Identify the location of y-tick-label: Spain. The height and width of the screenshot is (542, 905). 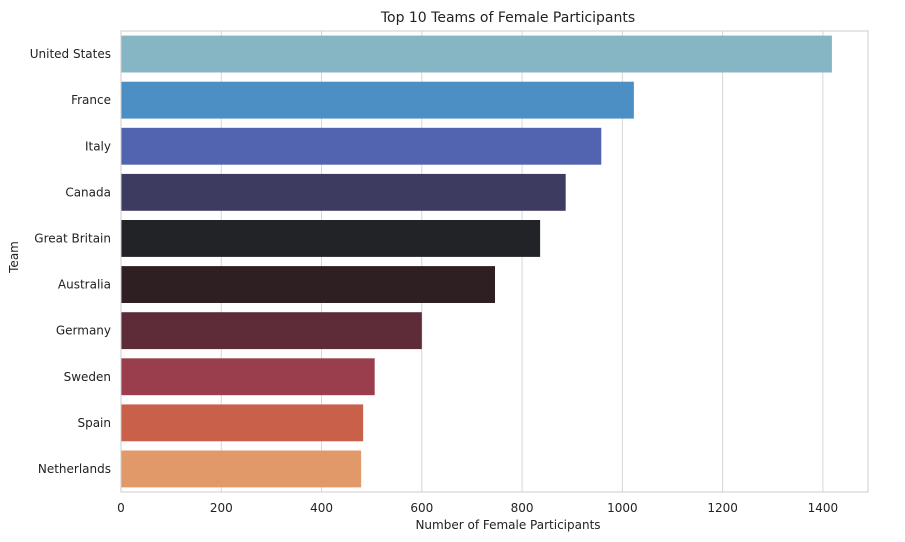
(94, 423).